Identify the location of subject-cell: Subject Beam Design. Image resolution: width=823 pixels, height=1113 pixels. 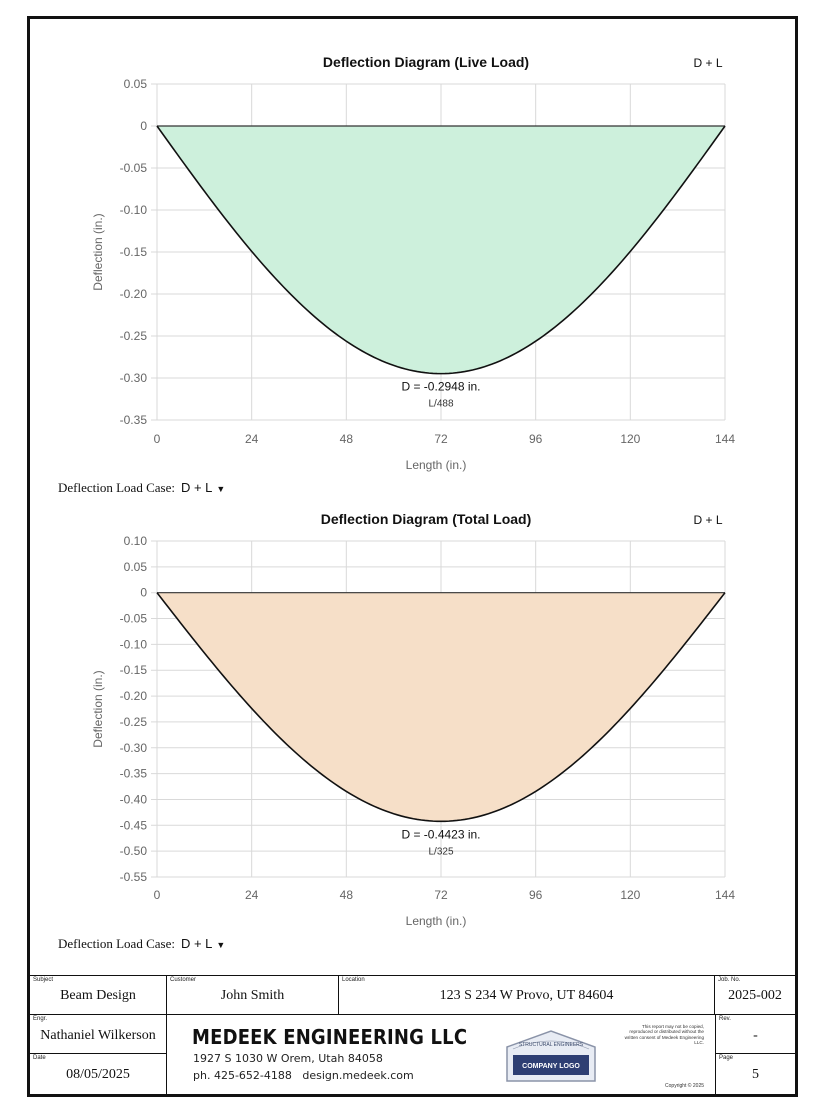
(98, 995).